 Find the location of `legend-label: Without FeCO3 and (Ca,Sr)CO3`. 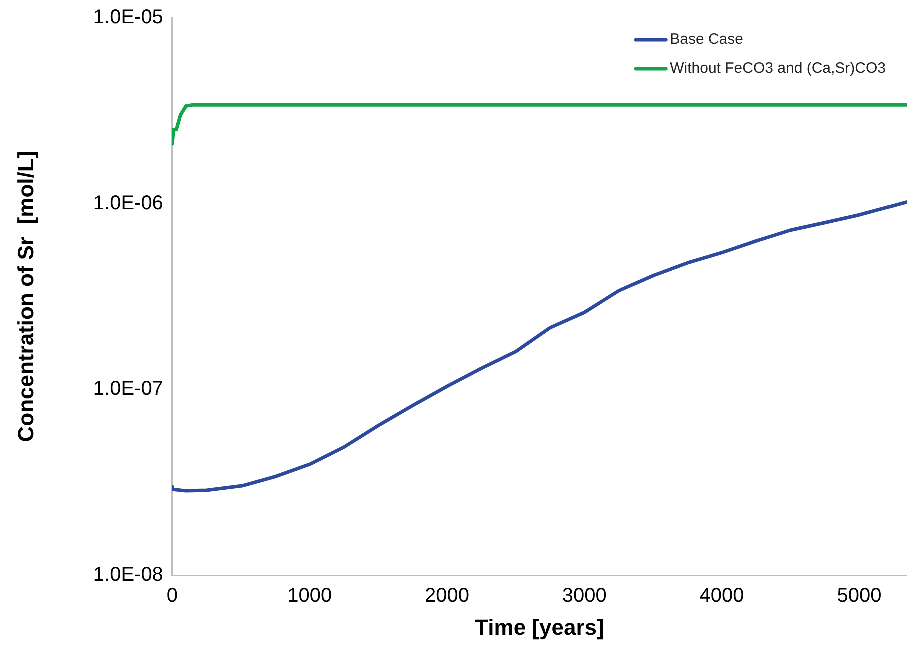

legend-label: Without FeCO3 and (Ca,Sr)CO3 is located at coordinates (778, 69).